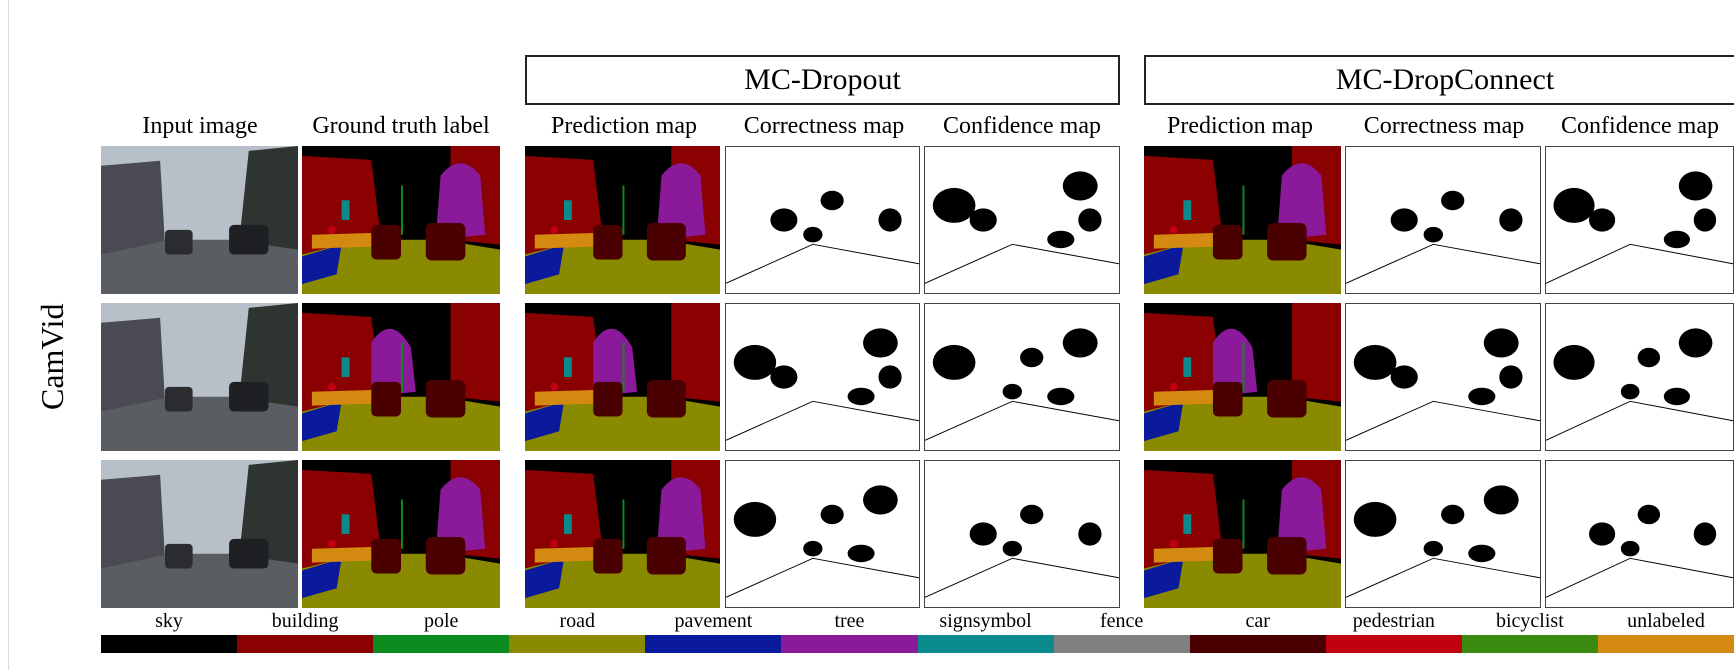 The image size is (1734, 670). What do you see at coordinates (1122, 644) in the screenshot?
I see `legend-swatch-fence` at bounding box center [1122, 644].